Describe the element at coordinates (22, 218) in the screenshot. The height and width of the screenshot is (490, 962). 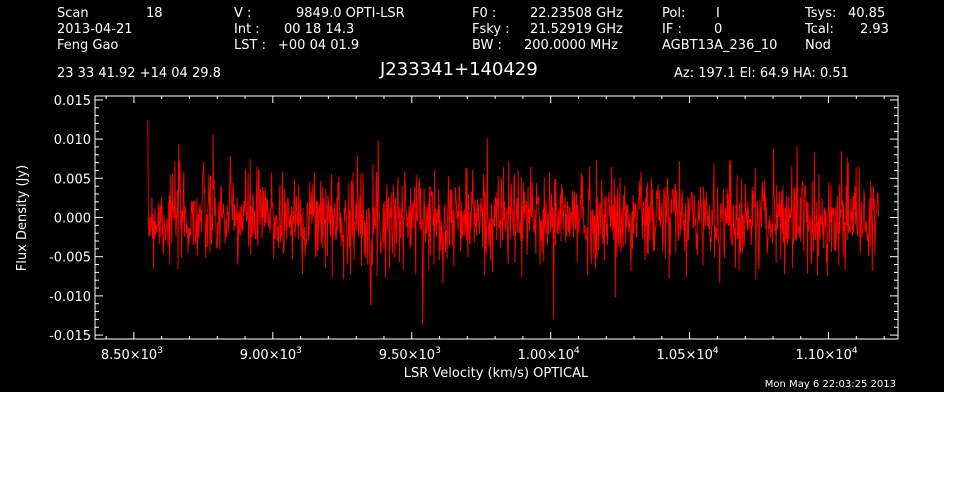
I see `y-axis-title: Flux Density (Jy)` at that location.